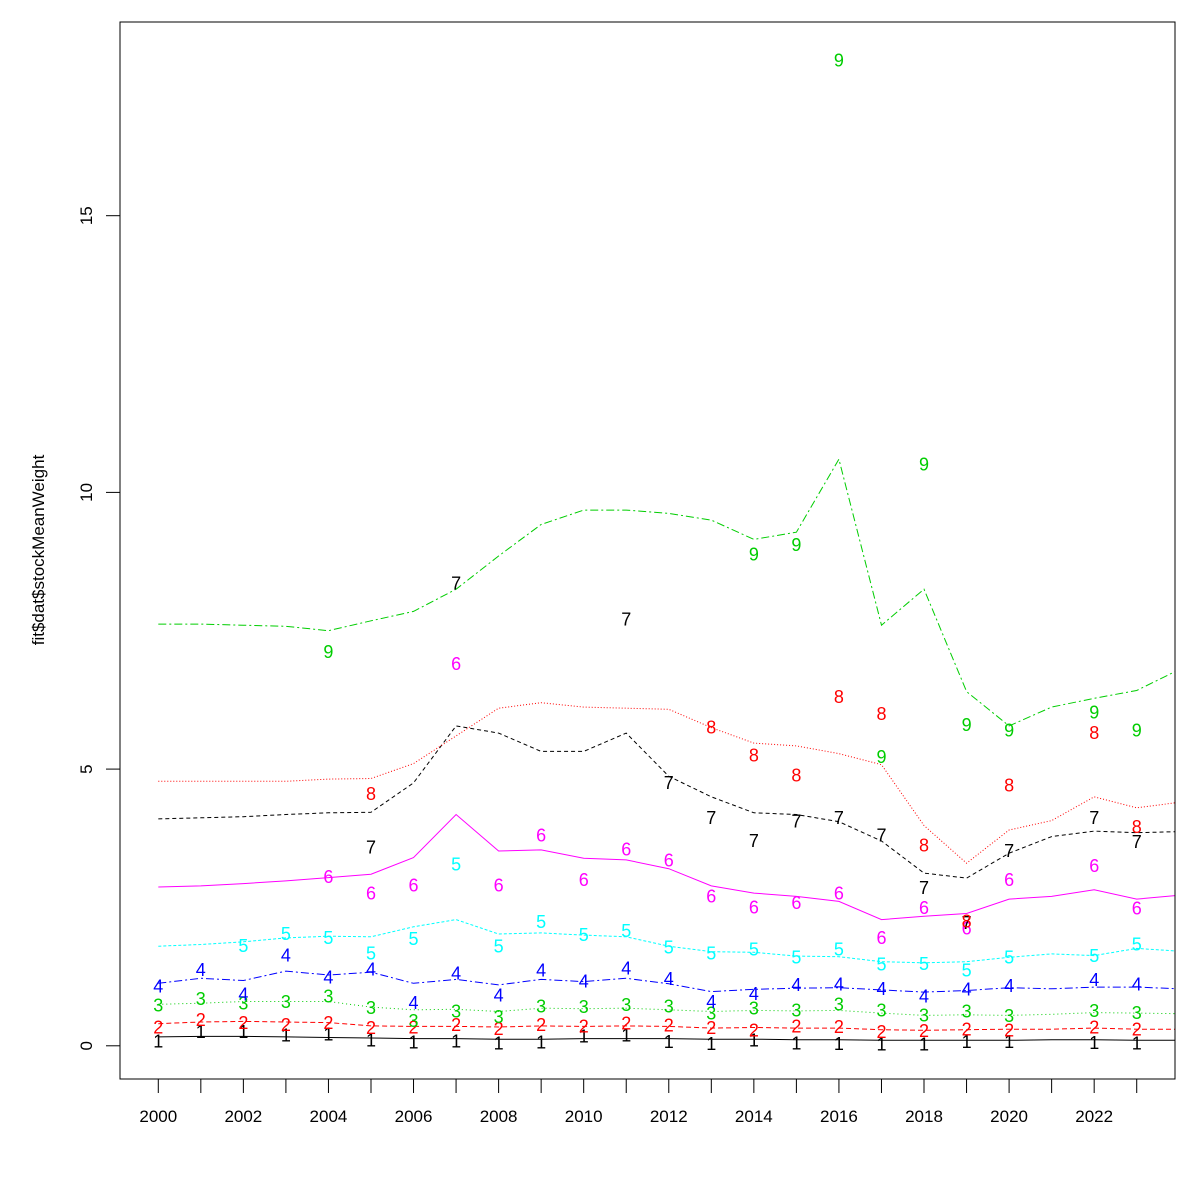 Image resolution: width=1200 pixels, height=1200 pixels. What do you see at coordinates (86, 768) in the screenshot?
I see `y-tick-label: 5` at bounding box center [86, 768].